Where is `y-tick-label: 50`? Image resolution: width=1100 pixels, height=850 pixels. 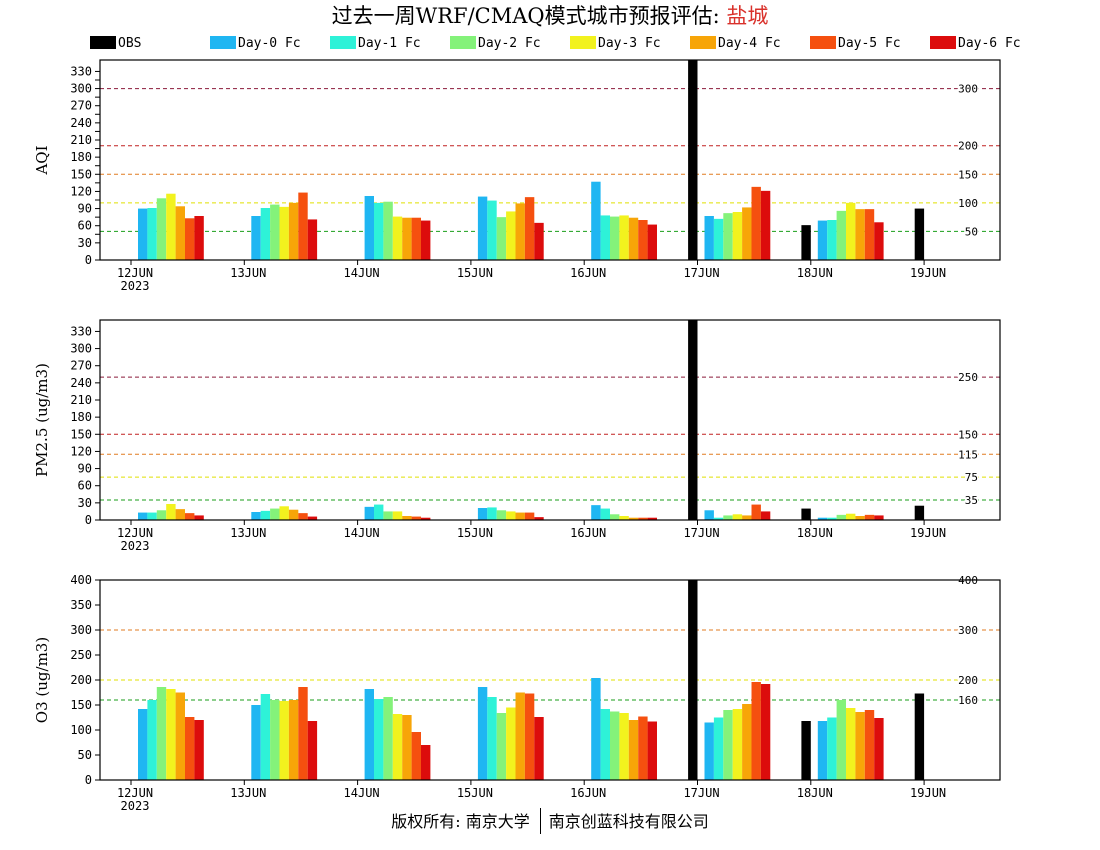
y-tick-label: 50 is located at coordinates (85, 755).